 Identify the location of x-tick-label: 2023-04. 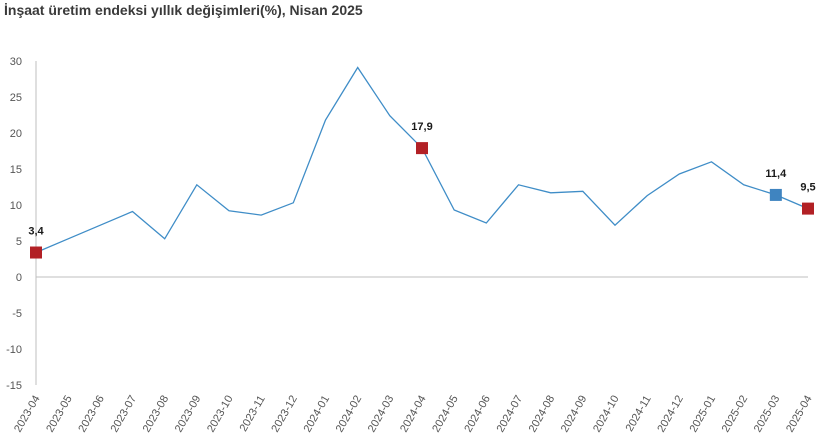
(27, 414).